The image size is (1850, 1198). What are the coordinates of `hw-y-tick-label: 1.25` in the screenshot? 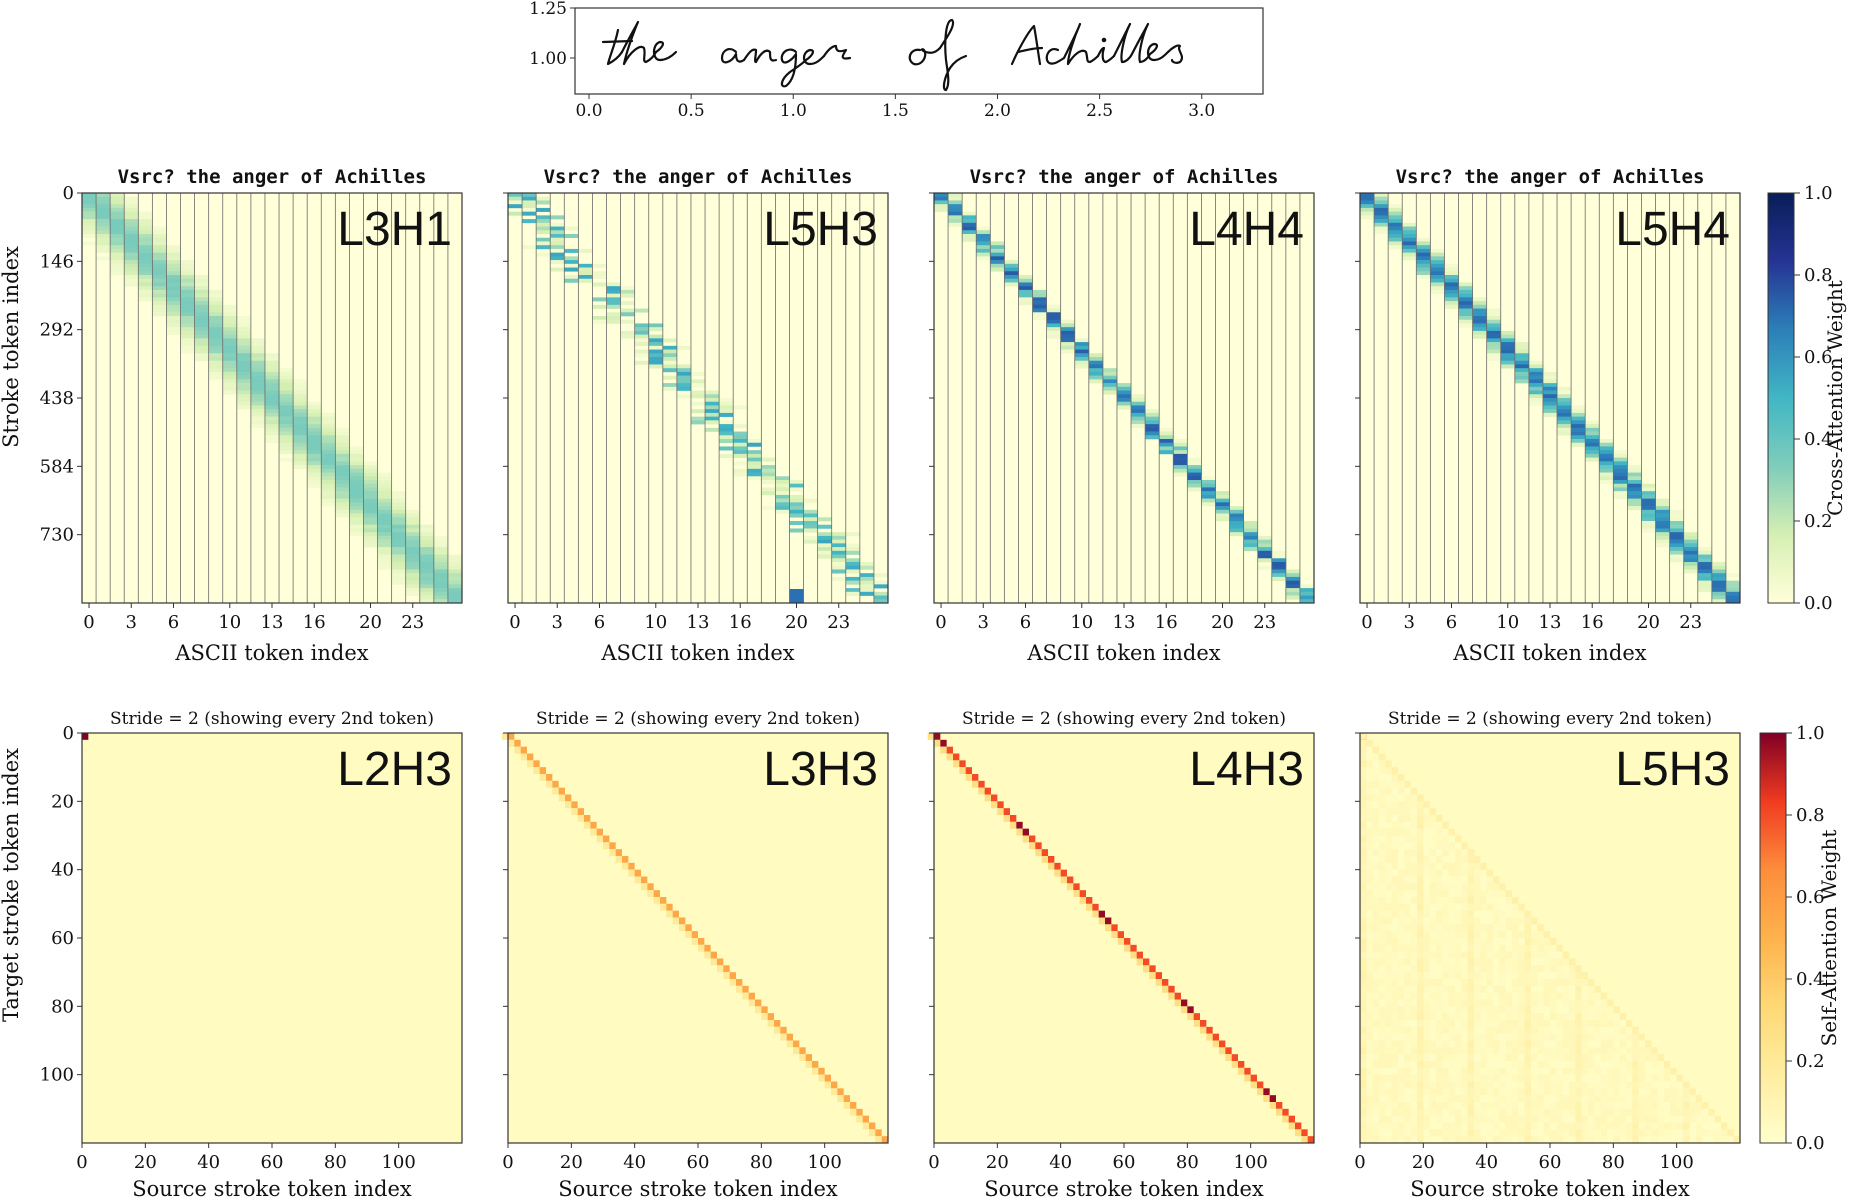 It's located at (548, 9).